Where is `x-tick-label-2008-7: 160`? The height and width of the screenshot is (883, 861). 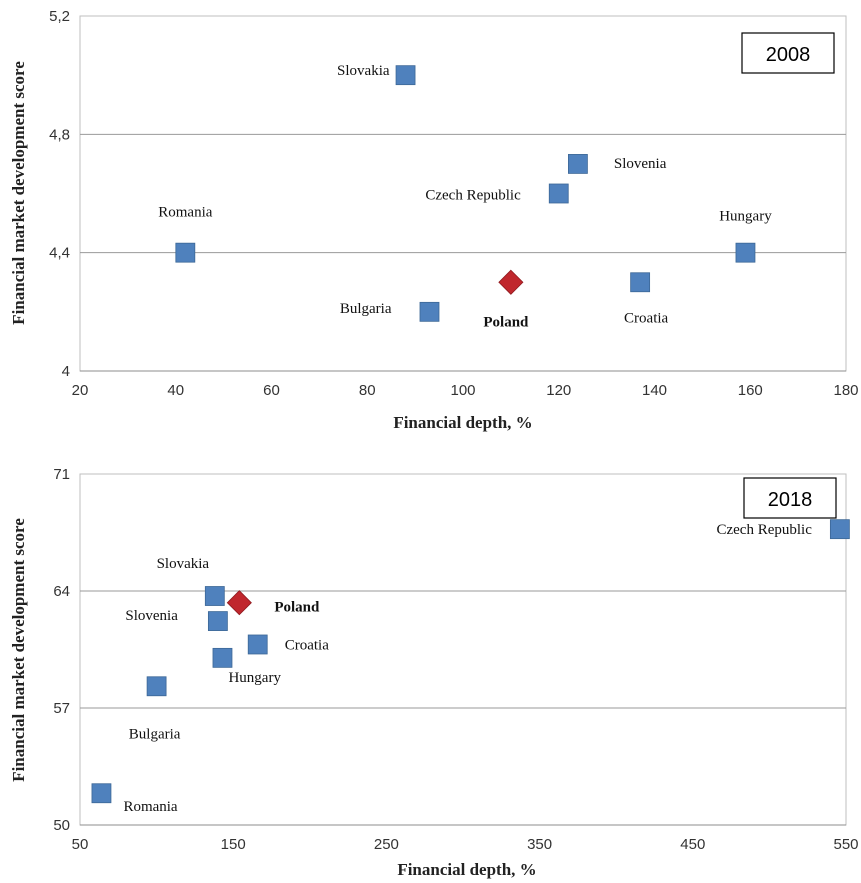 x-tick-label-2008-7: 160 is located at coordinates (750, 390).